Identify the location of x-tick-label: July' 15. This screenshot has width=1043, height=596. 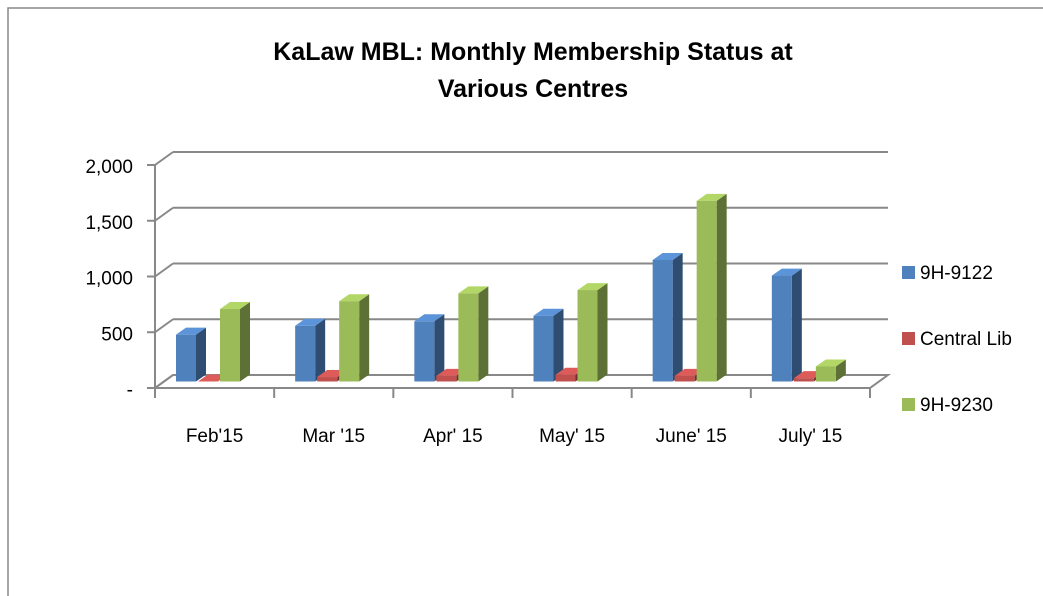
(811, 436).